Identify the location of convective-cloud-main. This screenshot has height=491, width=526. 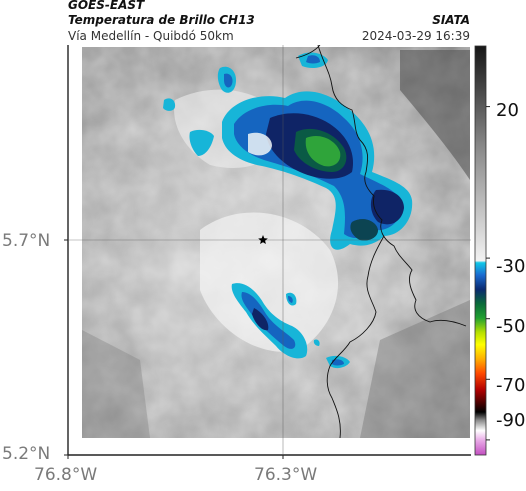
(317, 170).